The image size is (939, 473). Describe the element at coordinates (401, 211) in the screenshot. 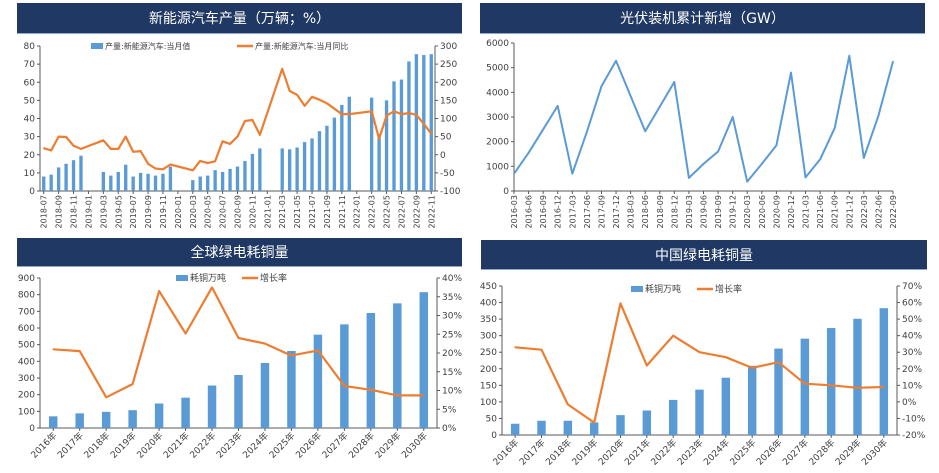

I see `x-tick-label: 2022-07` at that location.